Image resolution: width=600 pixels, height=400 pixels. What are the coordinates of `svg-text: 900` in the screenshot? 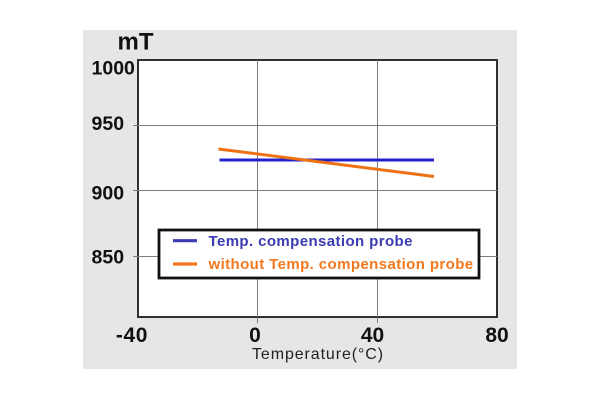 It's located at (108, 193).